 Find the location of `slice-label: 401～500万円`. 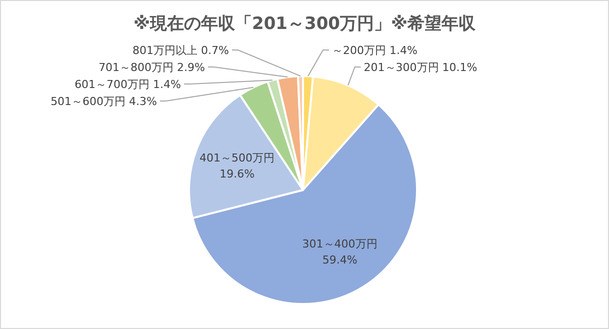

slice-label: 401～500万円 is located at coordinates (237, 158).